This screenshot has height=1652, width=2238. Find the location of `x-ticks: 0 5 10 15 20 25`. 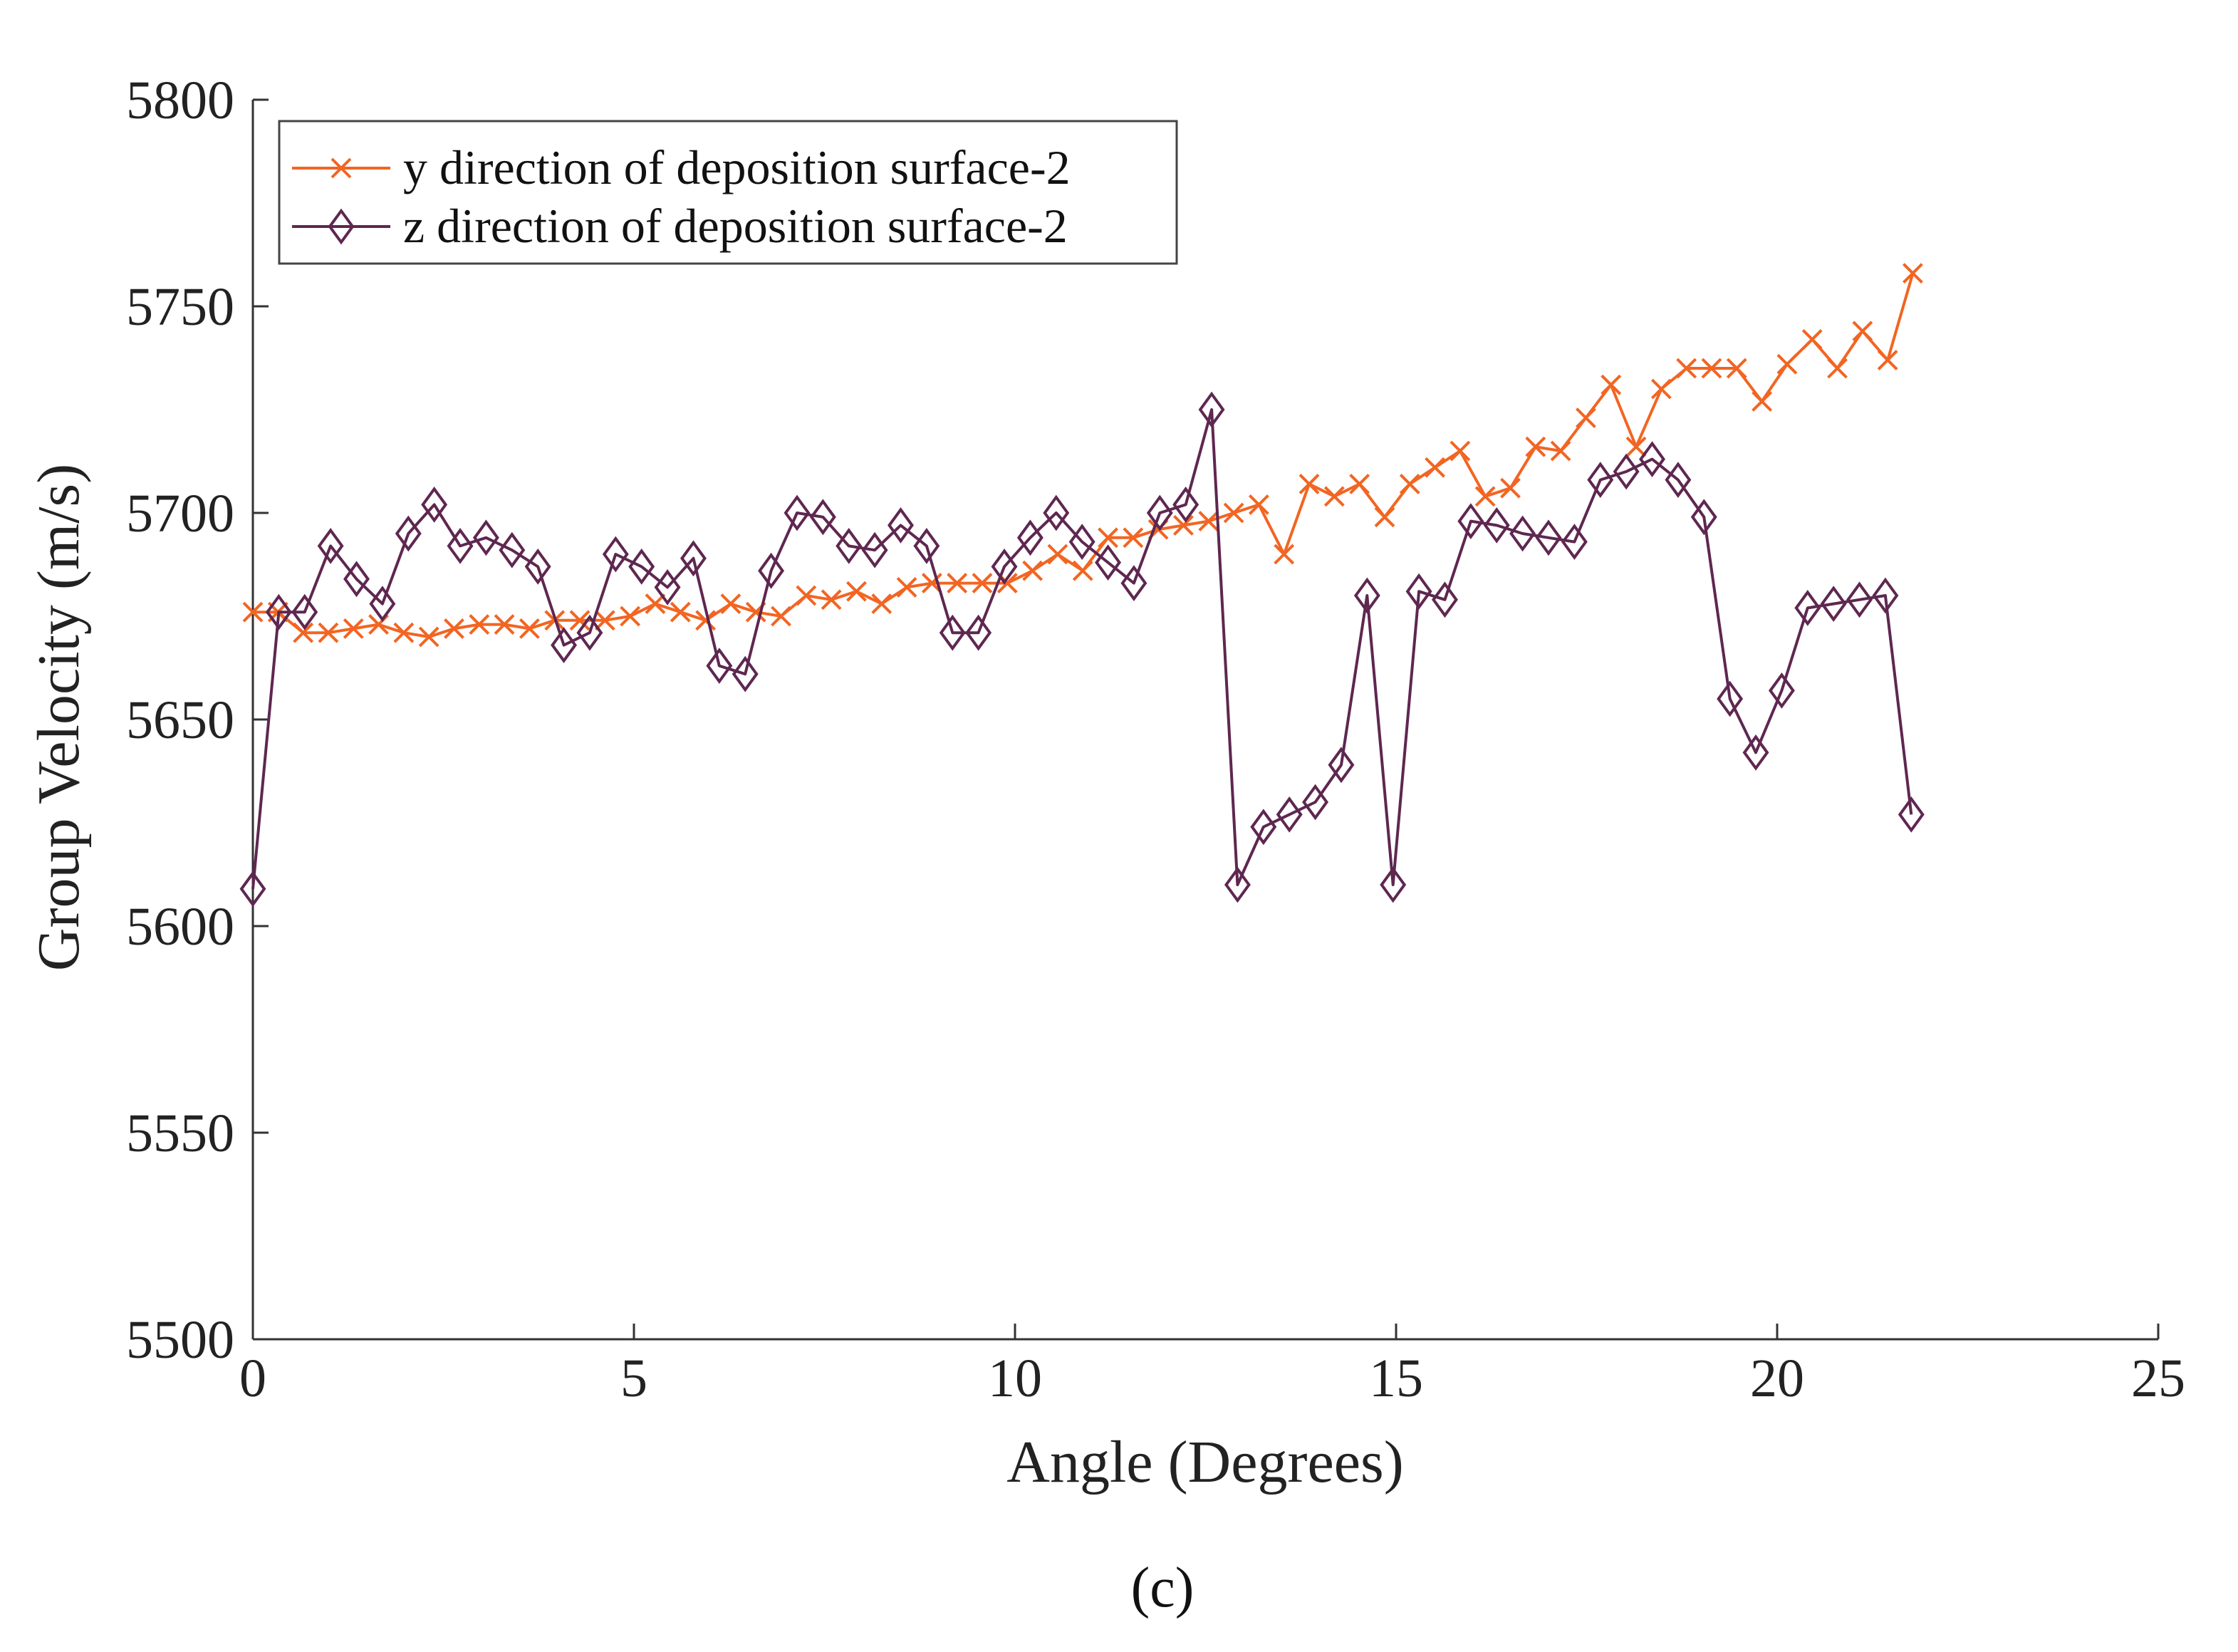

x-ticks: 0 5 10 15 20 25 is located at coordinates (1212, 1366).